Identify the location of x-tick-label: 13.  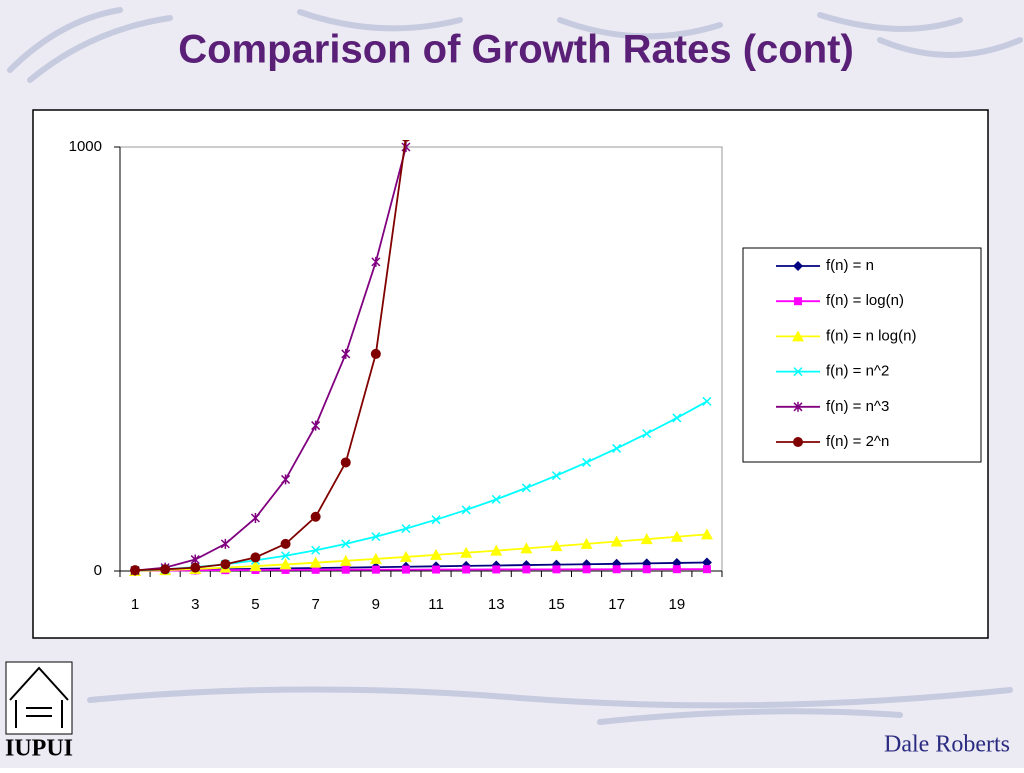
(496, 604).